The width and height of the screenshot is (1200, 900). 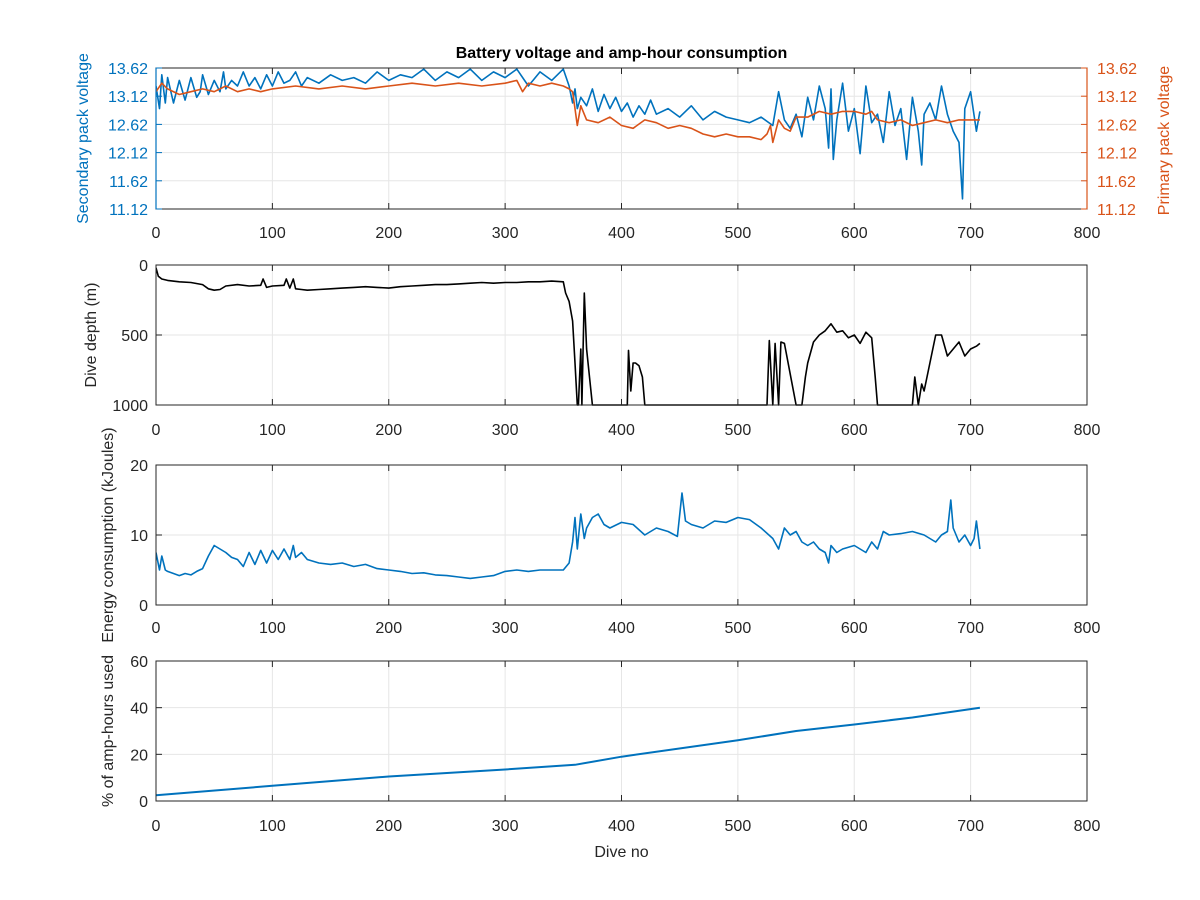 I want to click on y-tick-label: 12.12, so click(x=128, y=154).